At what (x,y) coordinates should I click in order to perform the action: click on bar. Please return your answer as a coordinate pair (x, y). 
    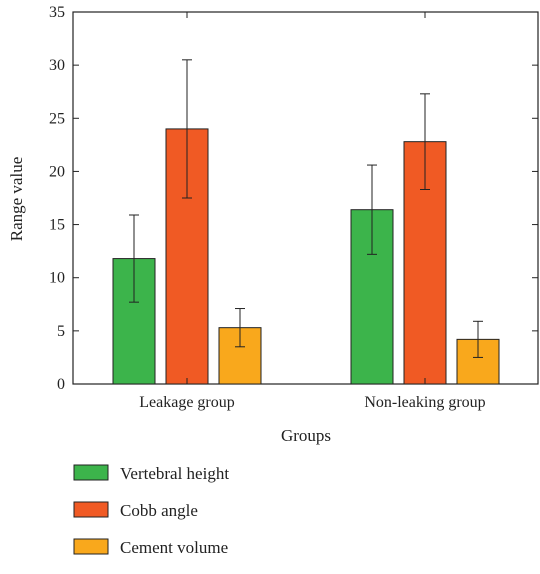
    Looking at the image, I should click on (134, 321).